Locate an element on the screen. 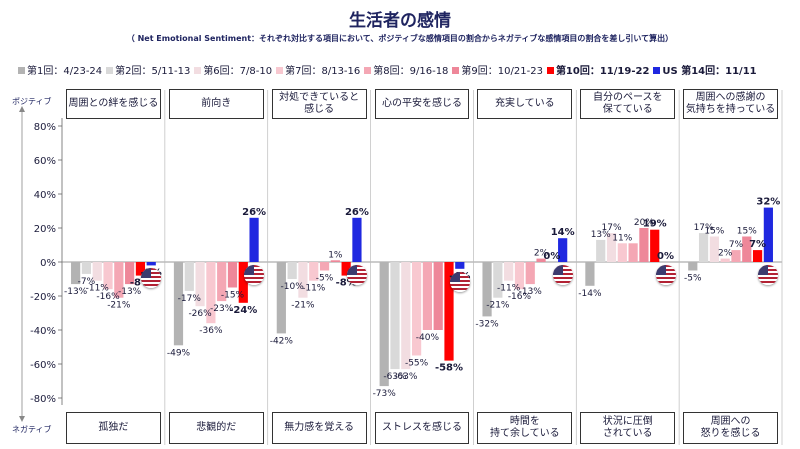  negative-axis-label: ネガティブ is located at coordinates (32, 429).